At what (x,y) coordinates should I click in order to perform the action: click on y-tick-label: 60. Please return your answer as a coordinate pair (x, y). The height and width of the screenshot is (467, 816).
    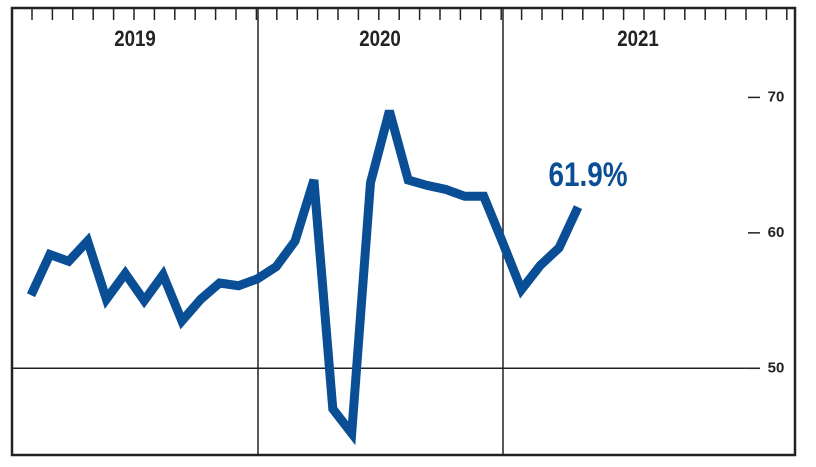
    Looking at the image, I should click on (776, 232).